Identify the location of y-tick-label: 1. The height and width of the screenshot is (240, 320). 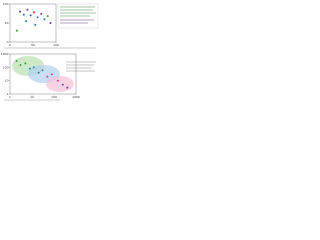
(8, 94).